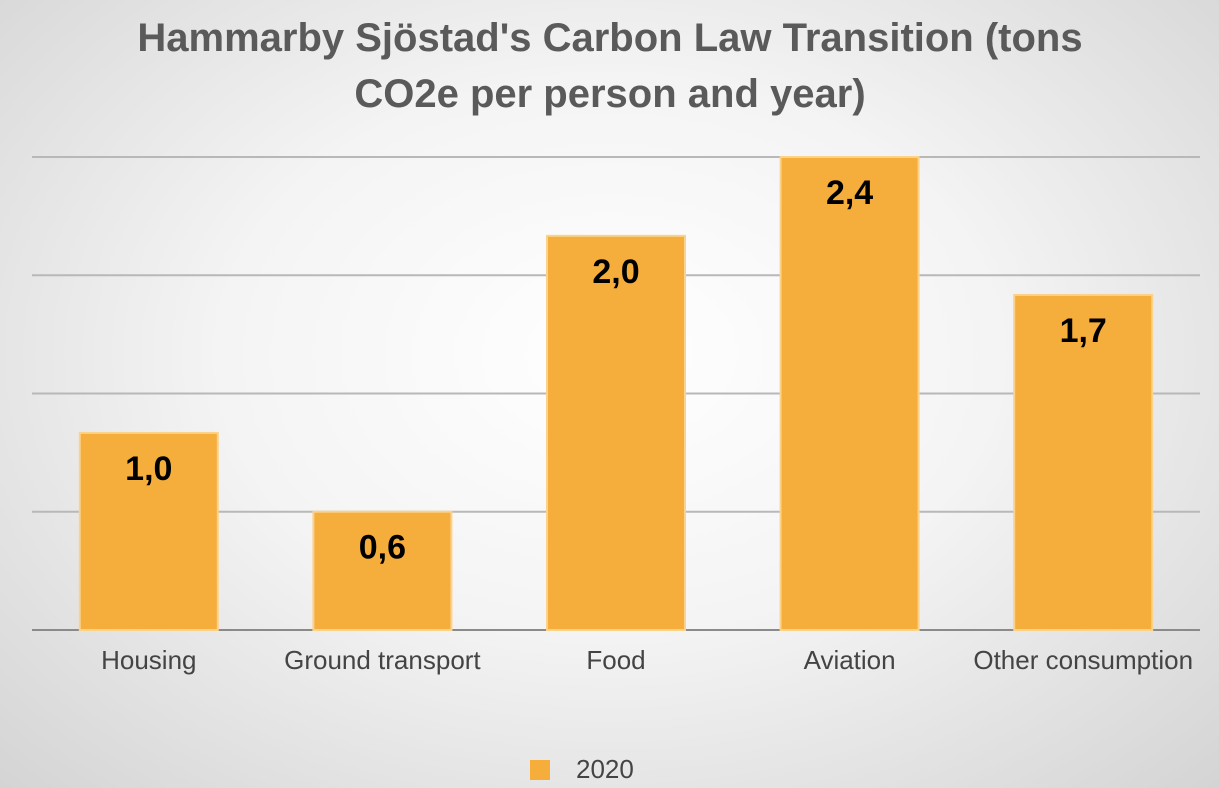  Describe the element at coordinates (540, 770) in the screenshot. I see `legend-swatch` at that location.